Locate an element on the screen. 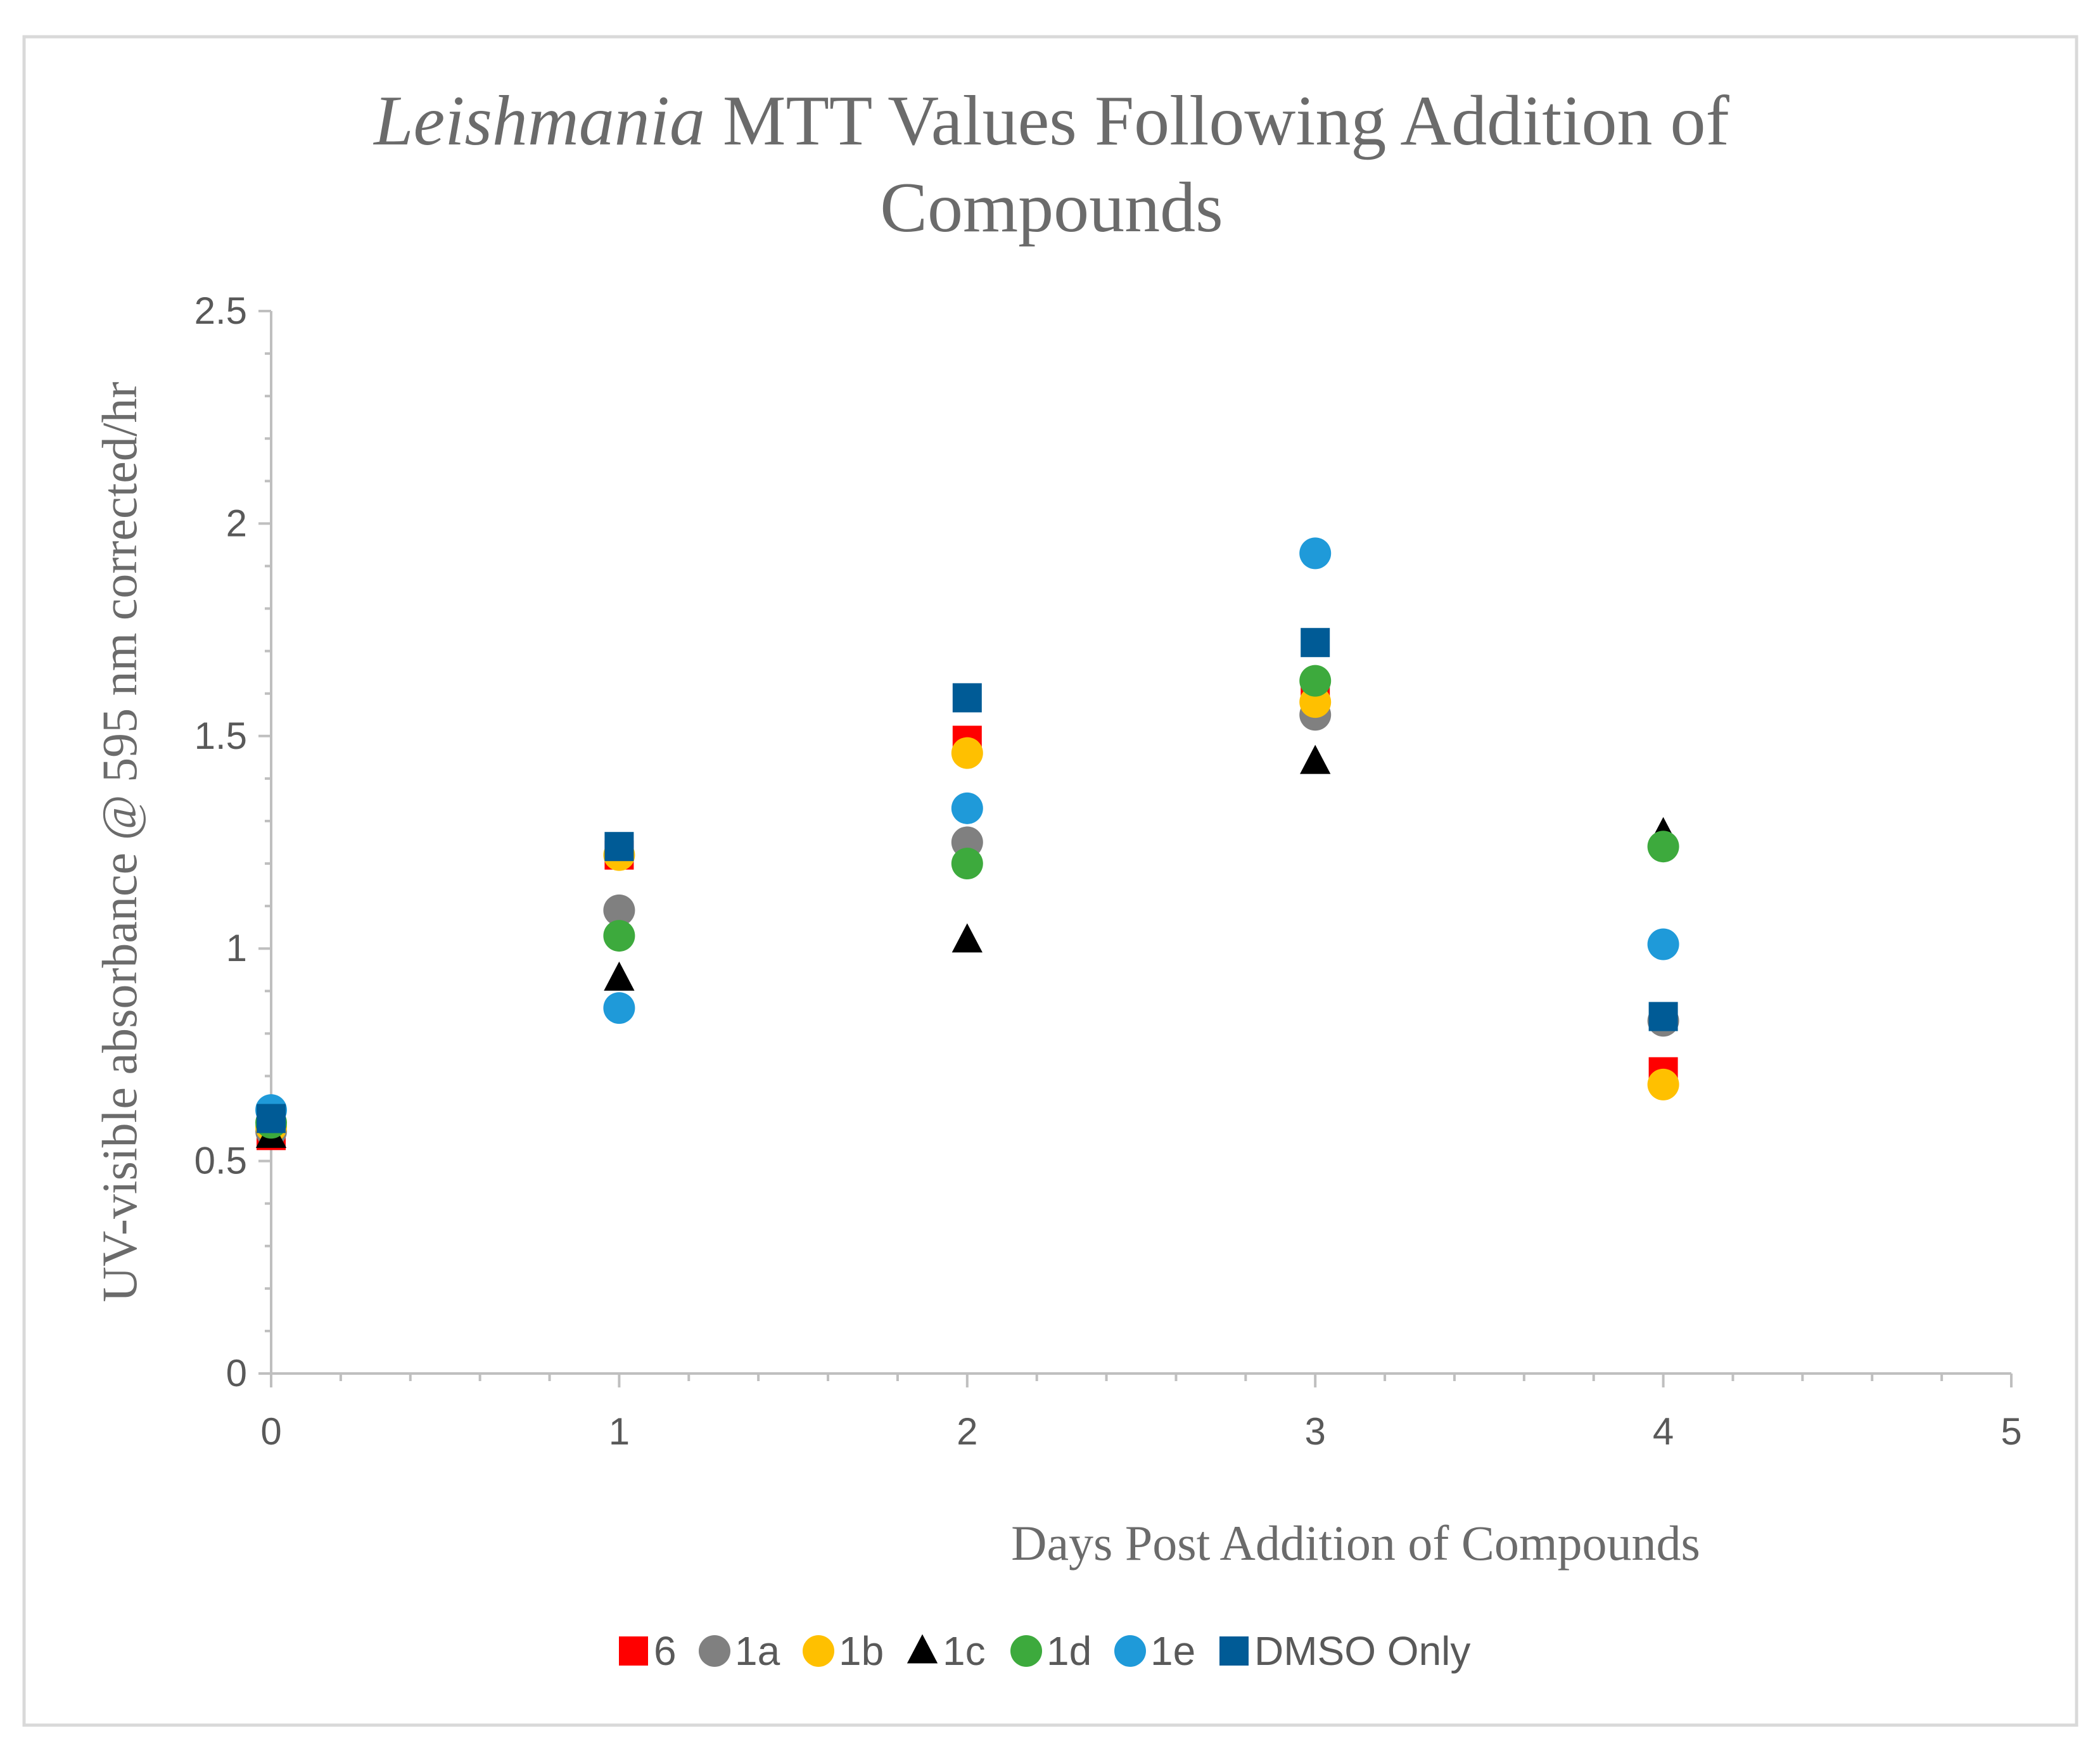 This screenshot has height=1753, width=2100. x-tick-label: 3 is located at coordinates (1315, 1431).